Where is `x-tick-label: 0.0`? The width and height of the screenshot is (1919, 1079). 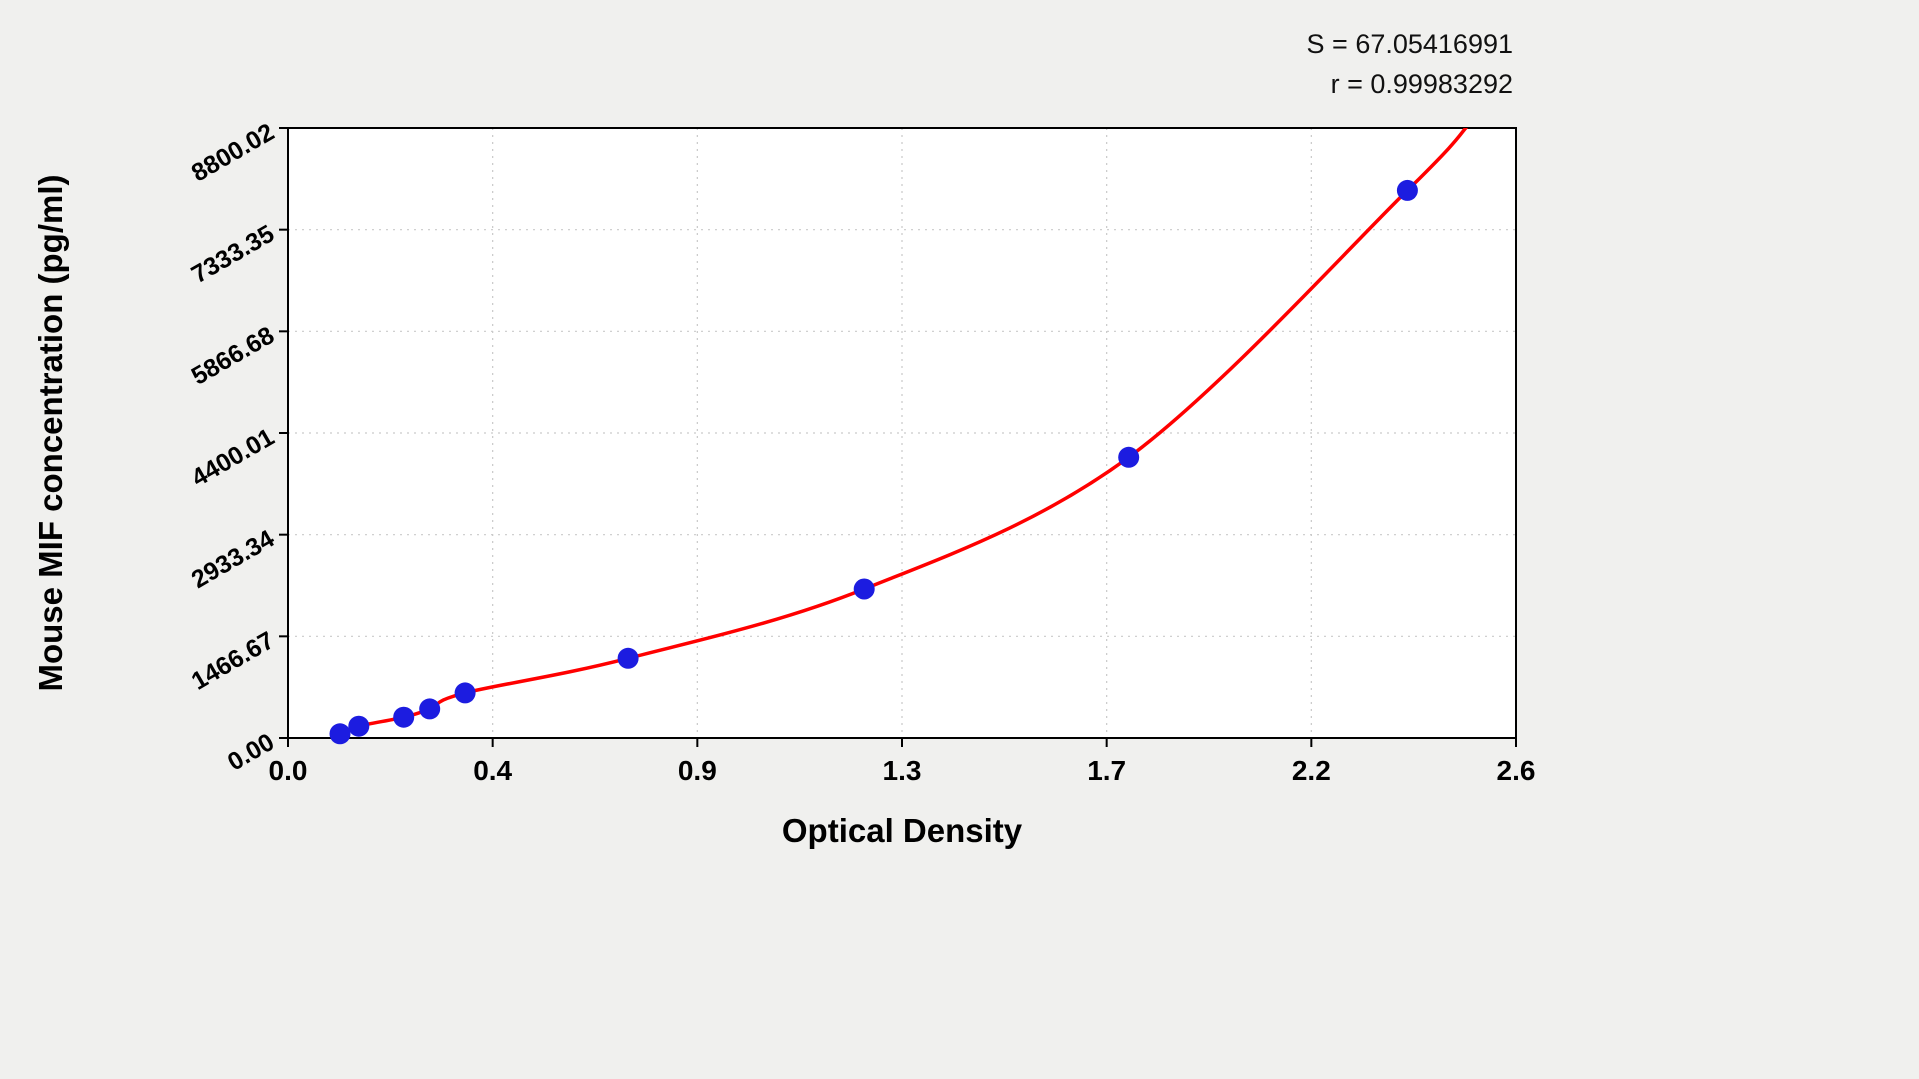
x-tick-label: 0.0 is located at coordinates (288, 770).